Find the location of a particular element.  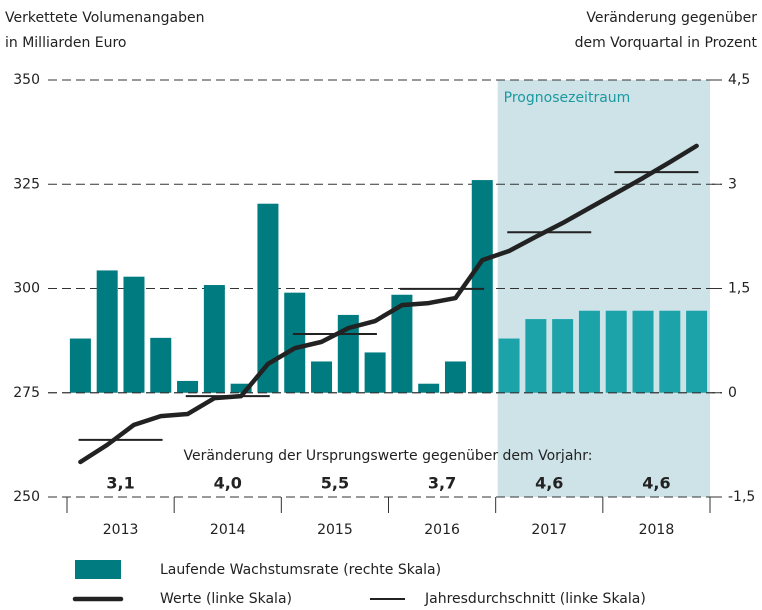

y-label: Verkettete Volumenangaben is located at coordinates (104, 18).